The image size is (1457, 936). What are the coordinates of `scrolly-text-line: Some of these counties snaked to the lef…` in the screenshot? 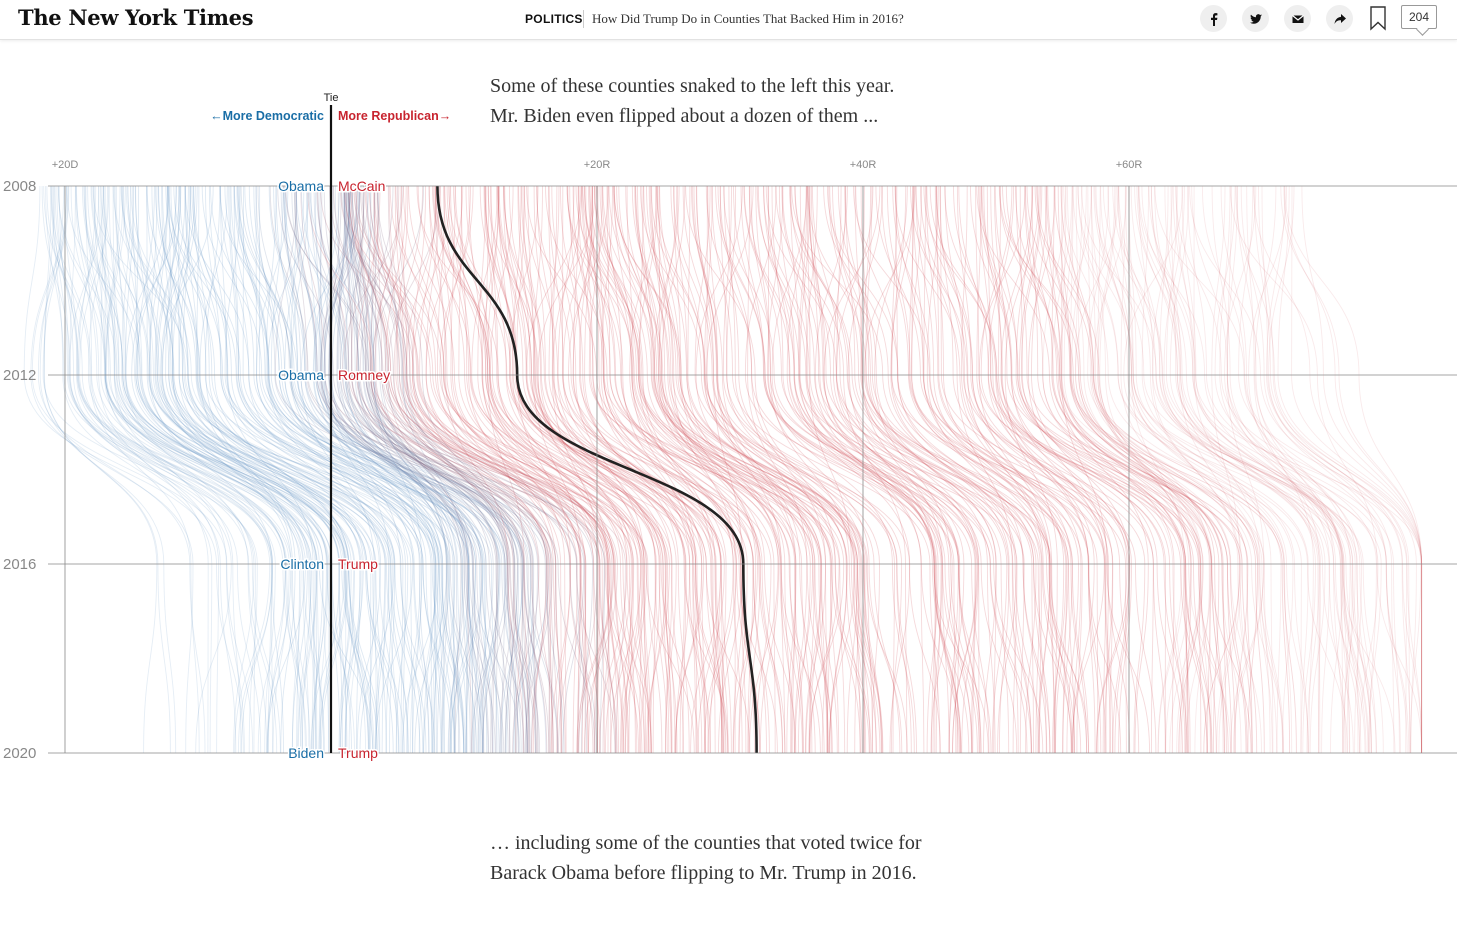 It's located at (692, 86).